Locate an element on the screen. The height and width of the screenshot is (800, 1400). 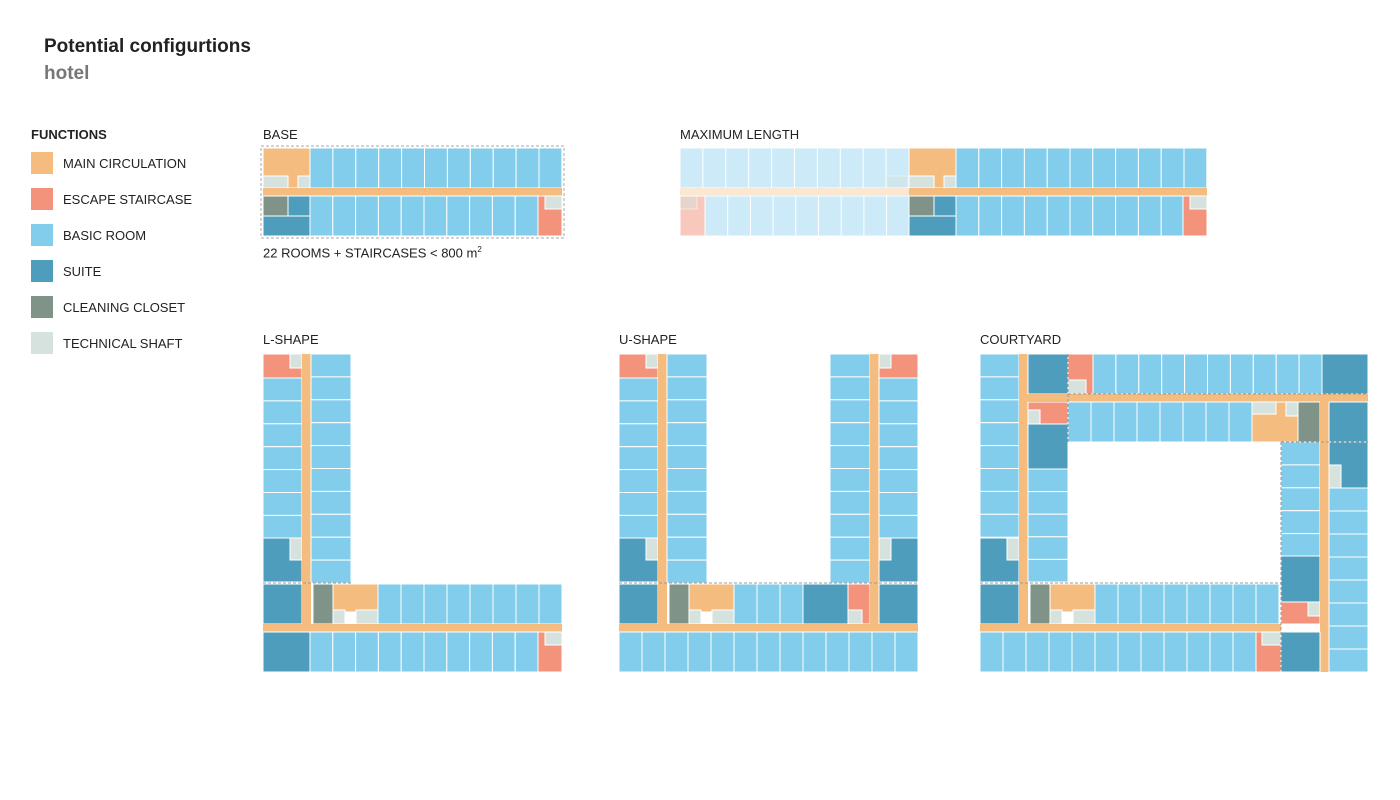
legend-label: TECHNICAL SHAFT is located at coordinates (123, 343).